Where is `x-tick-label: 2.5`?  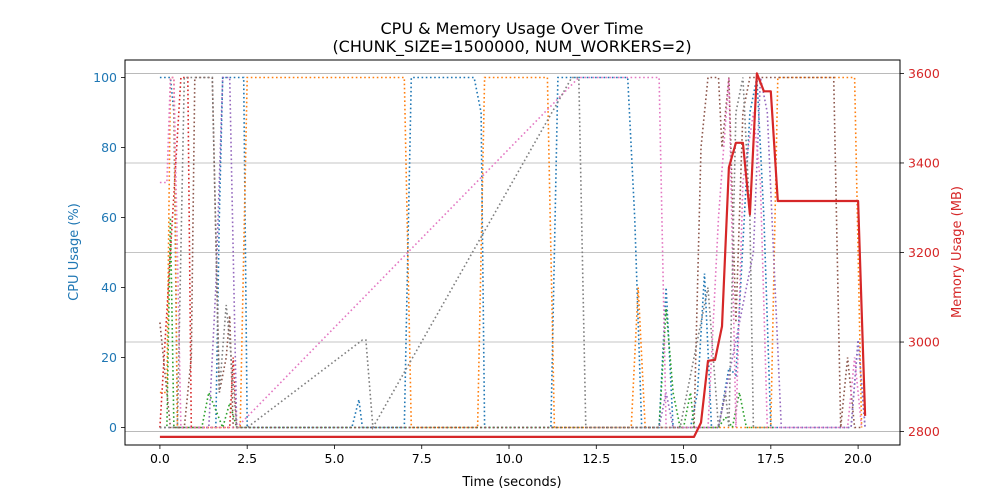
x-tick-label: 2.5 is located at coordinates (247, 458).